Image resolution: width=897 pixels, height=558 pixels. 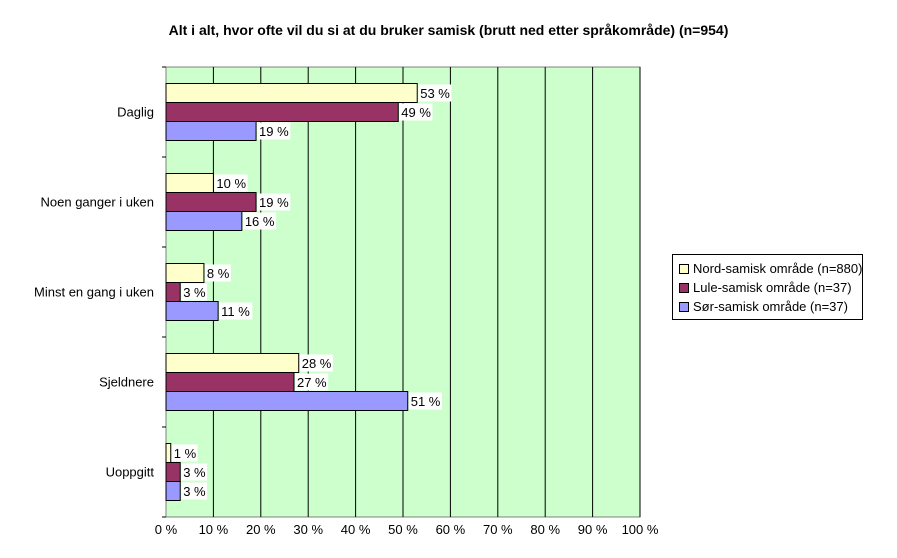 I want to click on data-label: 11 %, so click(x=235, y=311).